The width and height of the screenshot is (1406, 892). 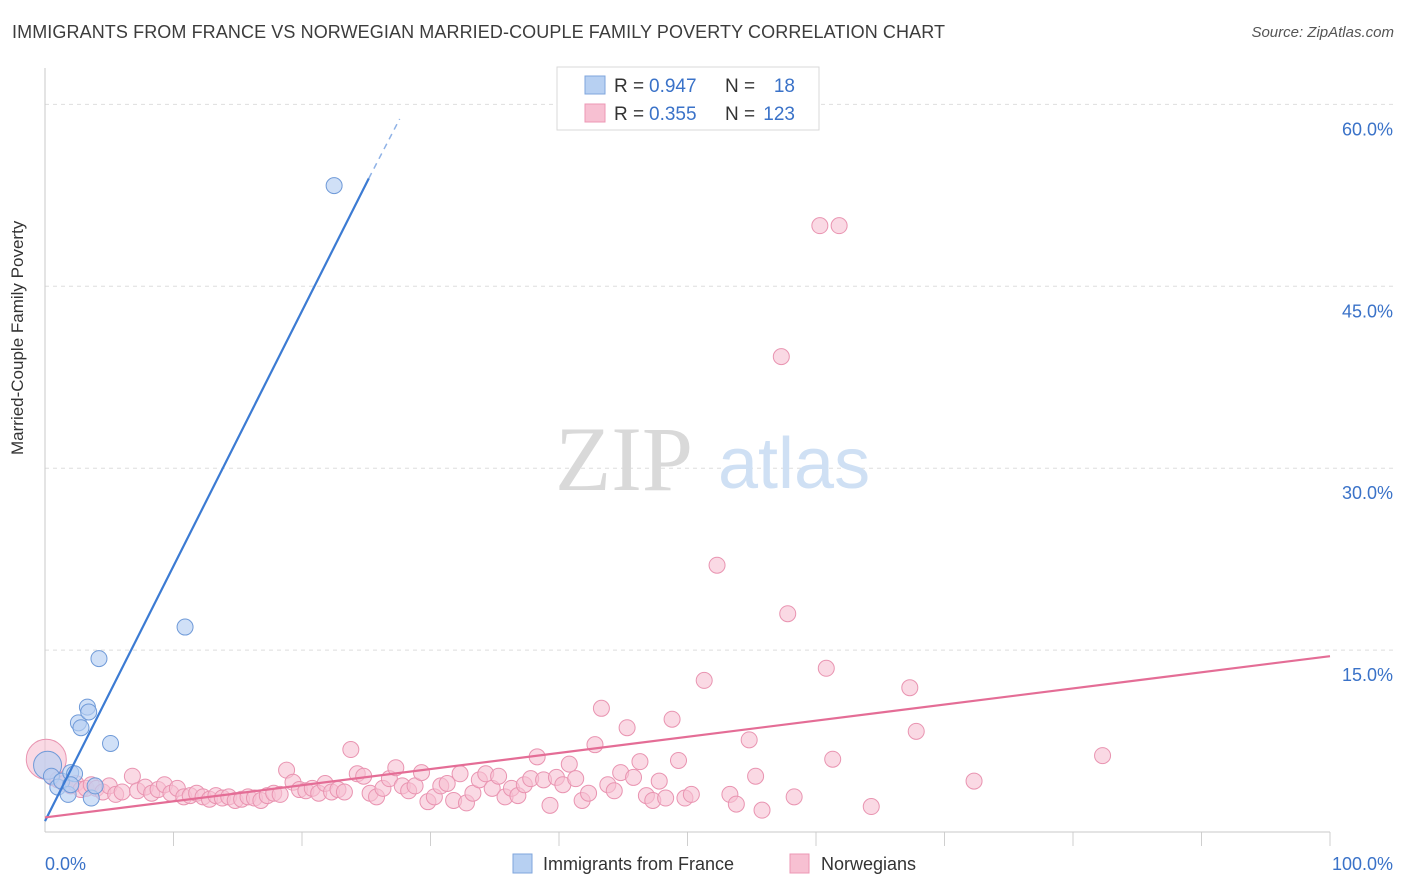 What do you see at coordinates (17, 337) in the screenshot?
I see `y-axis-label: Married-Couple Family Poverty` at bounding box center [17, 337].